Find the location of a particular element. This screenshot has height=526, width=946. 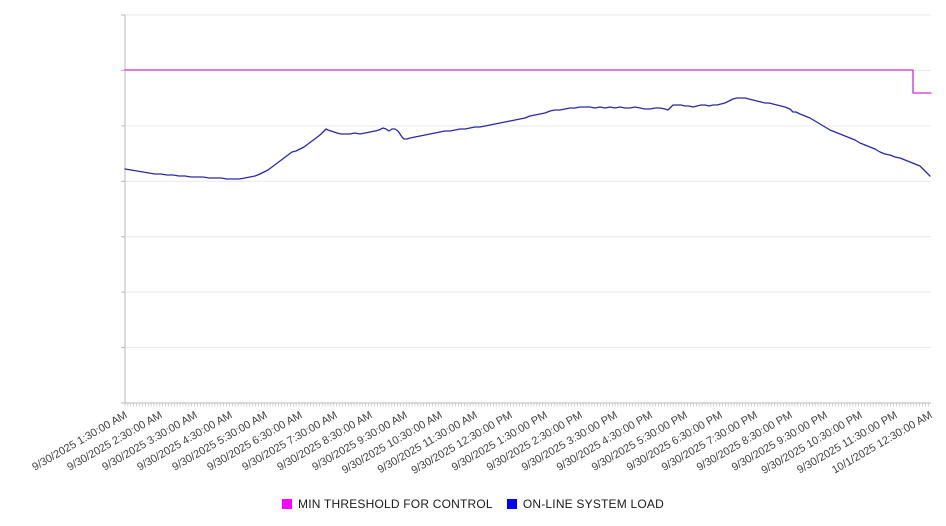

online-system-load-swatch-icon is located at coordinates (511, 504).